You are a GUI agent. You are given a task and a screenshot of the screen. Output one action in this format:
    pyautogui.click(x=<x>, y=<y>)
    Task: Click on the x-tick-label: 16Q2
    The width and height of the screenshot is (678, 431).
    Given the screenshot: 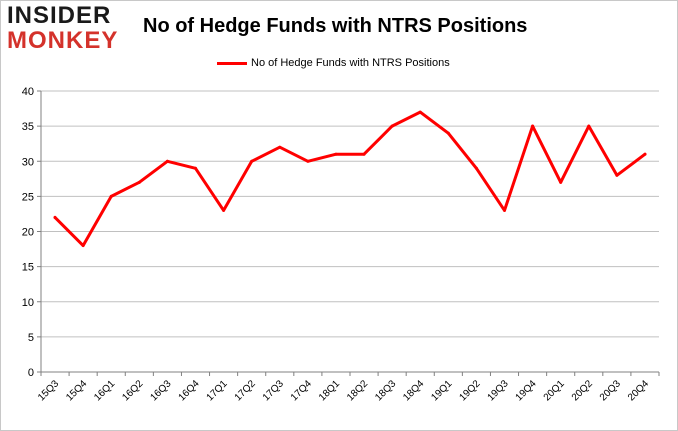 What is the action you would take?
    pyautogui.click(x=132, y=390)
    